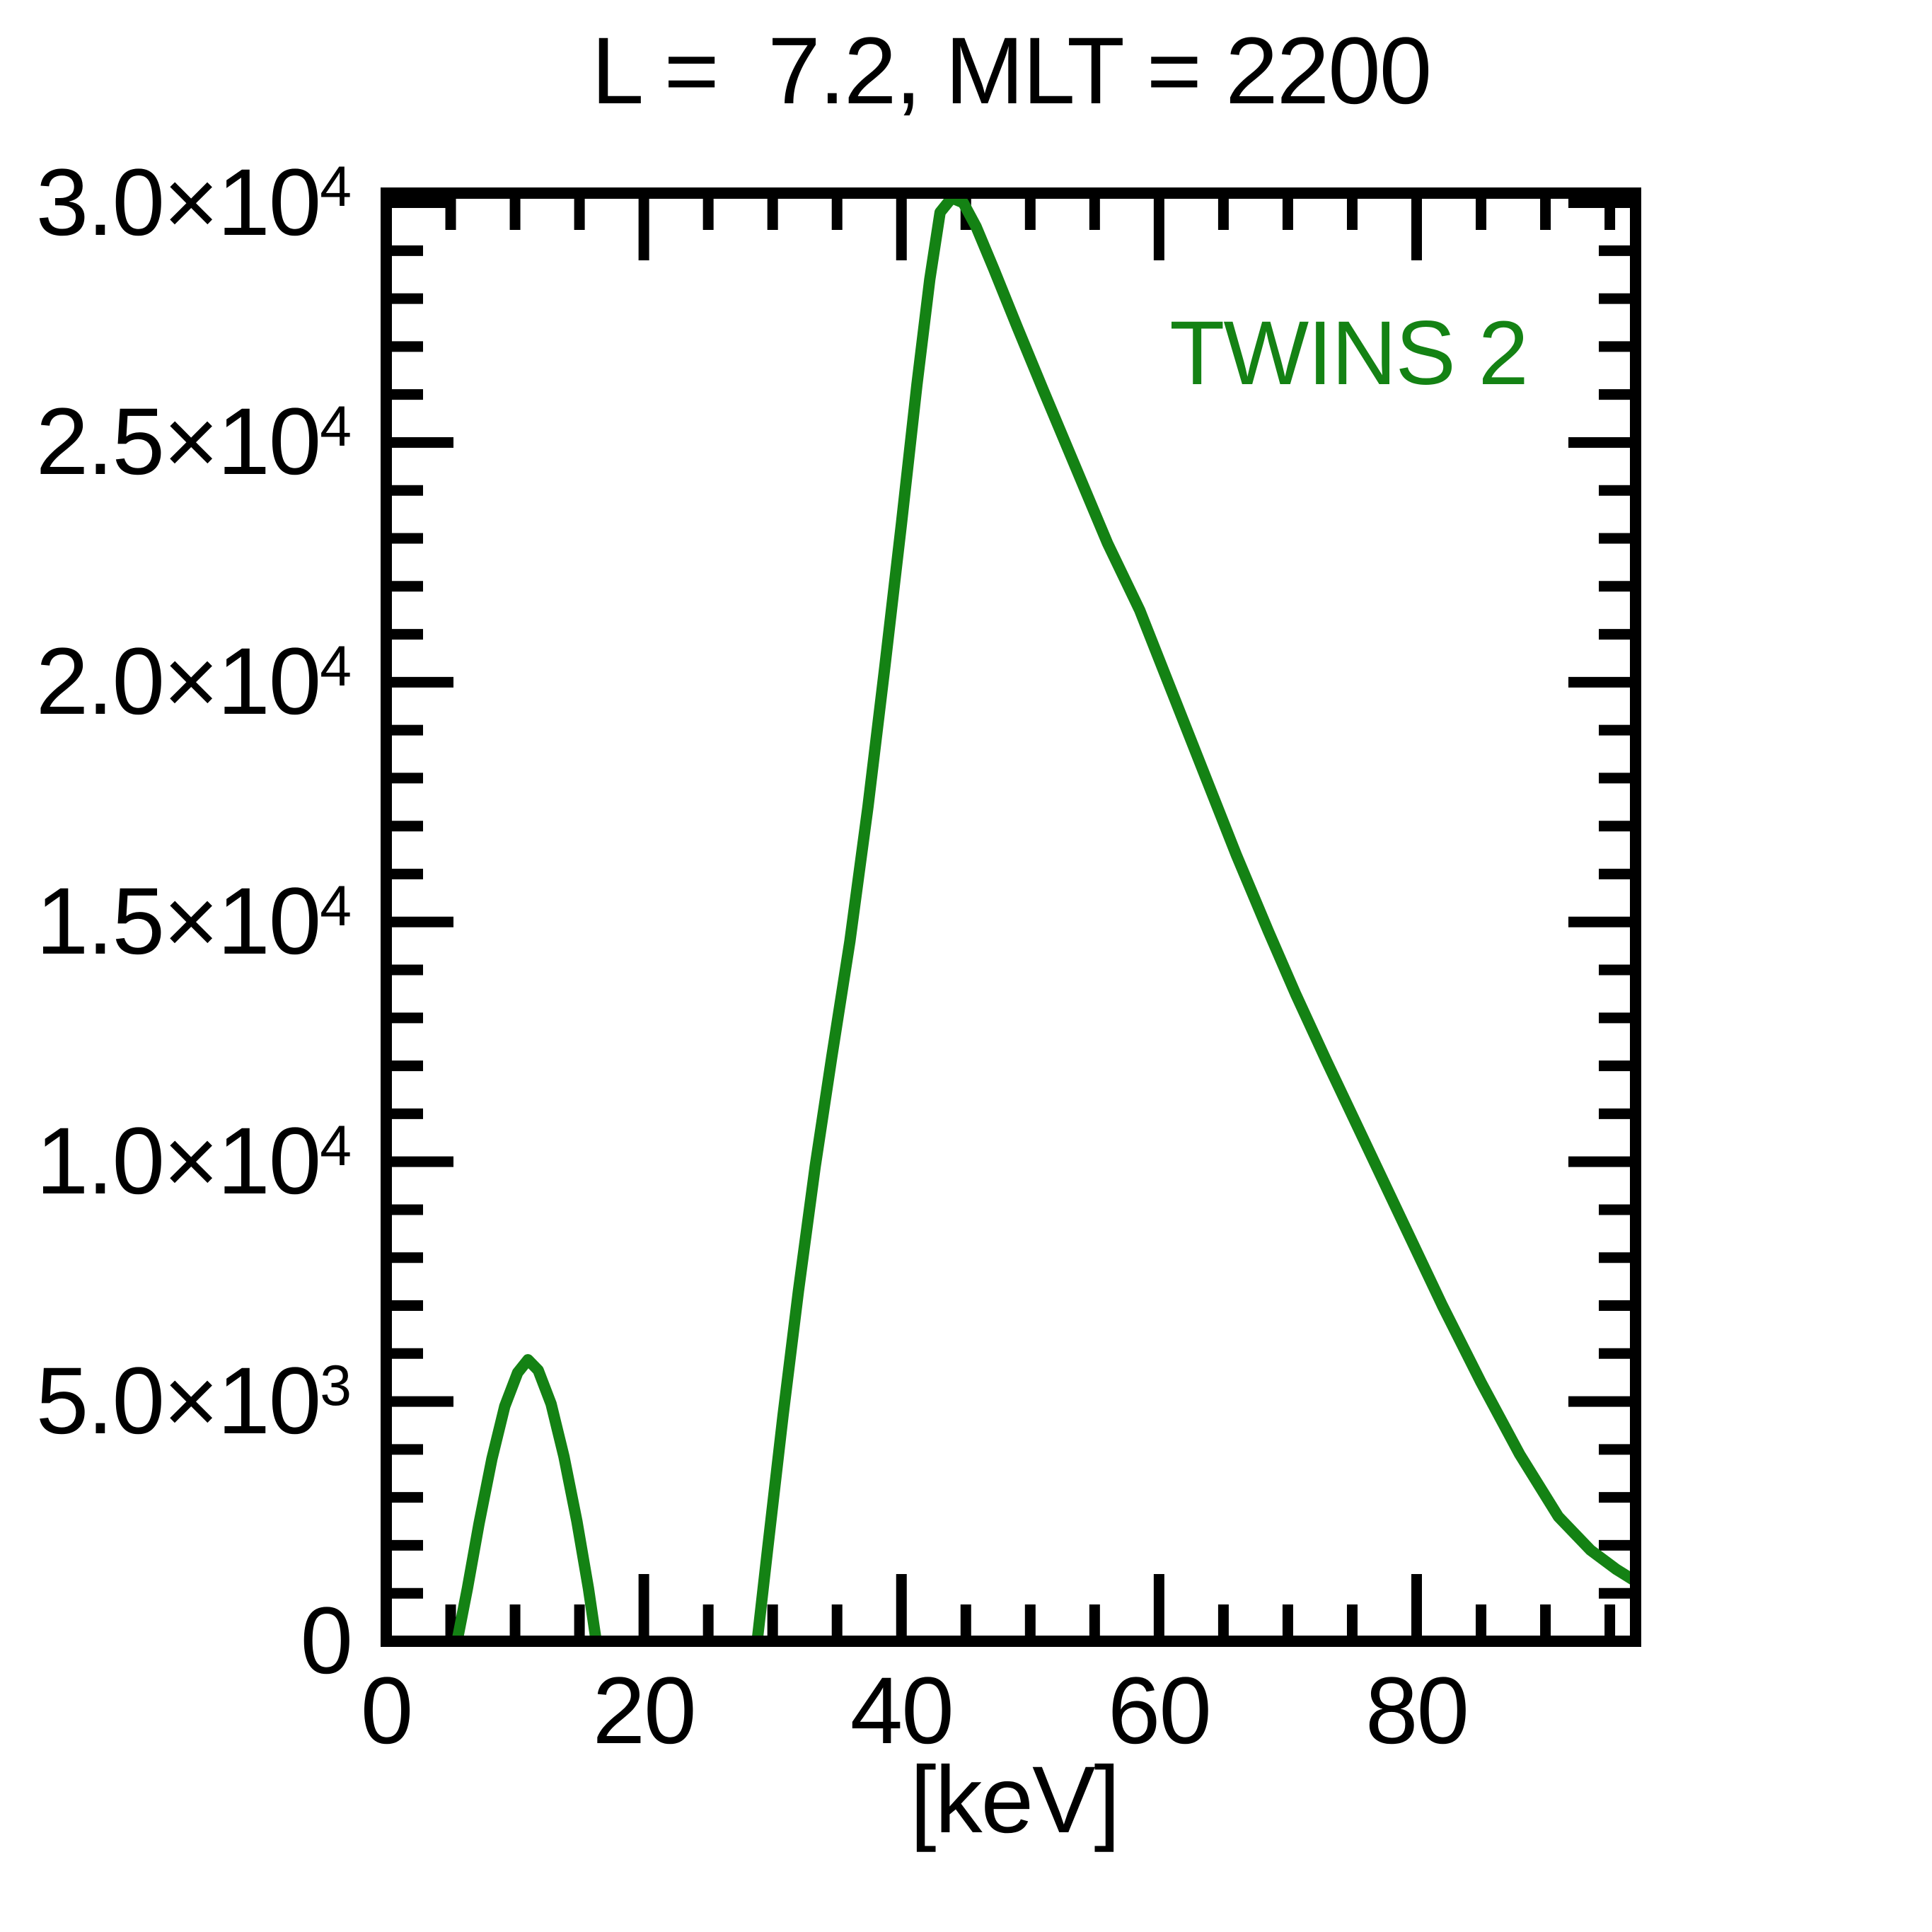  What do you see at coordinates (1015, 1800) in the screenshot?
I see `x-axis-title: [keV]` at bounding box center [1015, 1800].